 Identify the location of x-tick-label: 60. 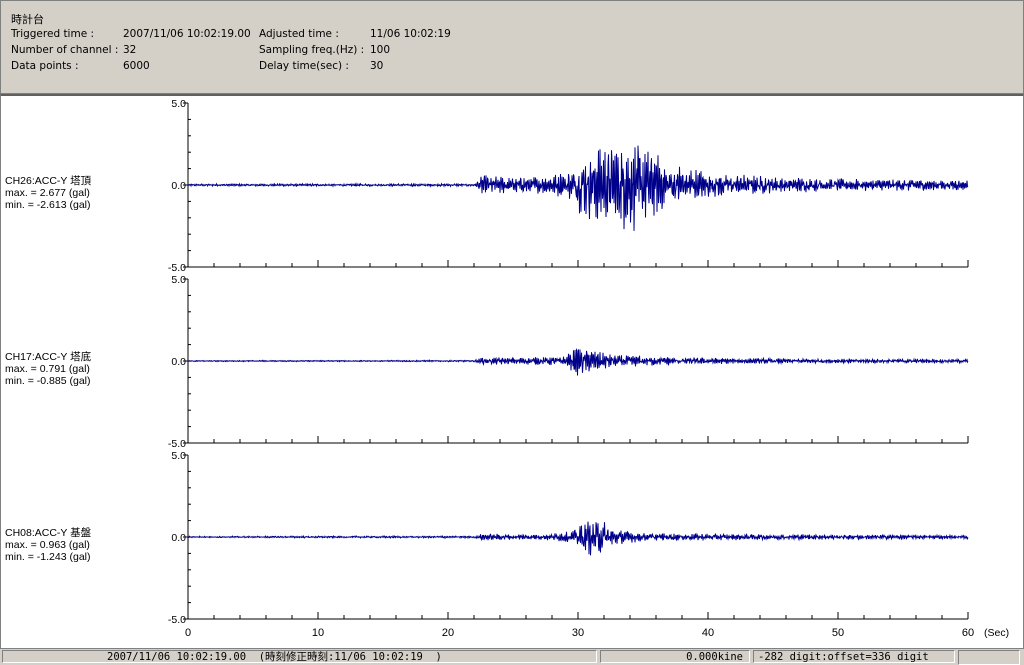
(968, 633).